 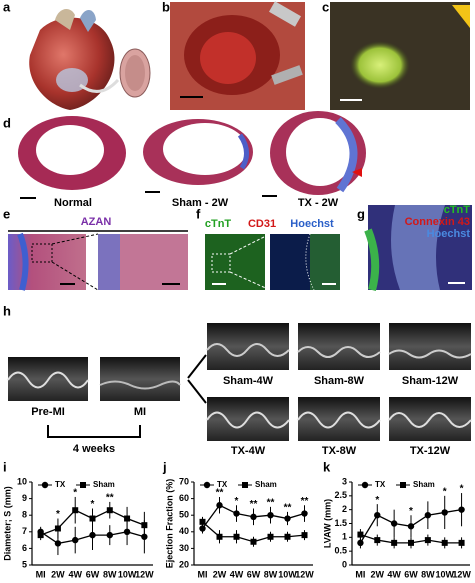 What do you see at coordinates (192, 155) in the screenshot?
I see `panel-d-sections` at bounding box center [192, 155].